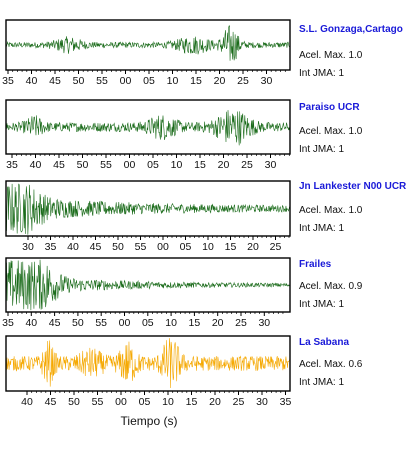 This screenshot has height=460, width=410. Describe the element at coordinates (351, 29) in the screenshot. I see `station-name: S.L. Gonzaga,Cartago` at that location.